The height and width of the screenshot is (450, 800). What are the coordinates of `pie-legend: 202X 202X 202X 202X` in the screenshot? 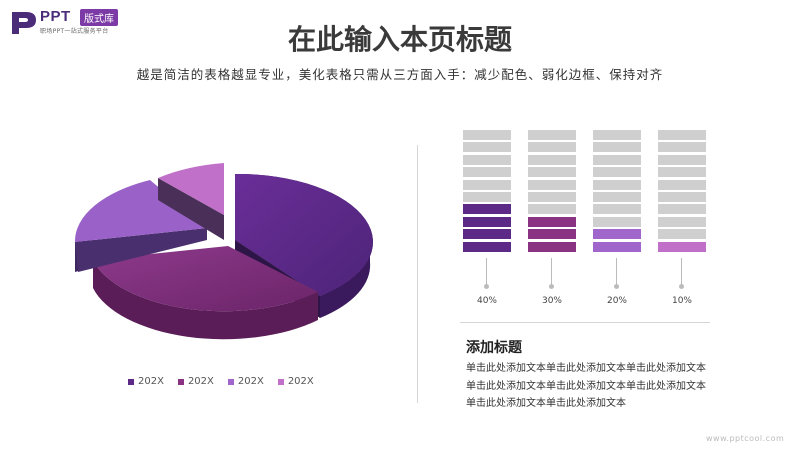 It's located at (221, 381).